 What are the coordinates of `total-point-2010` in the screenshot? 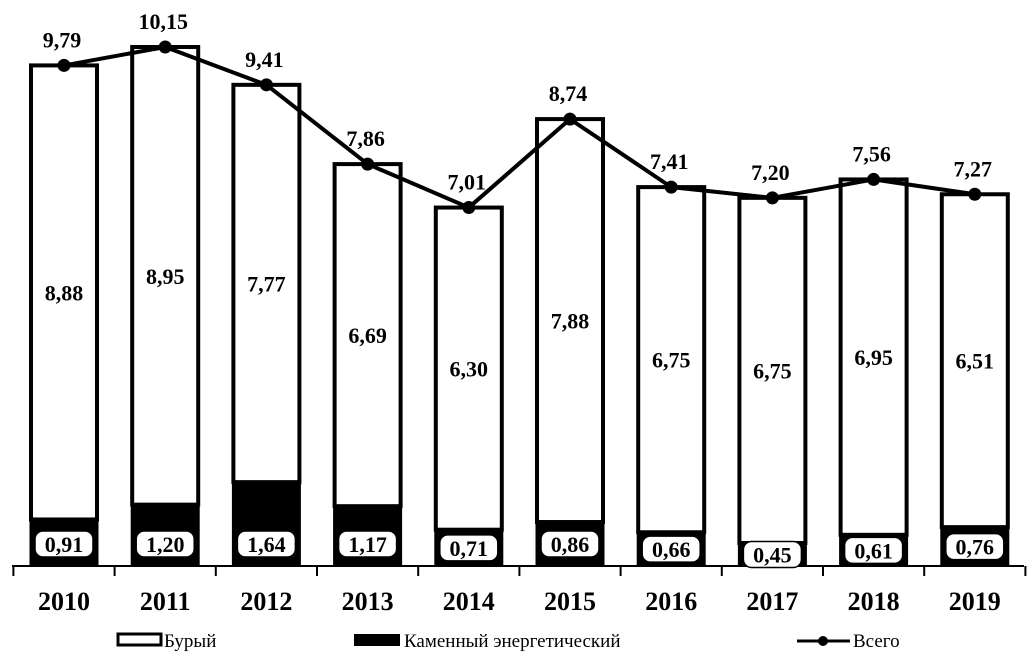 It's located at (64, 65).